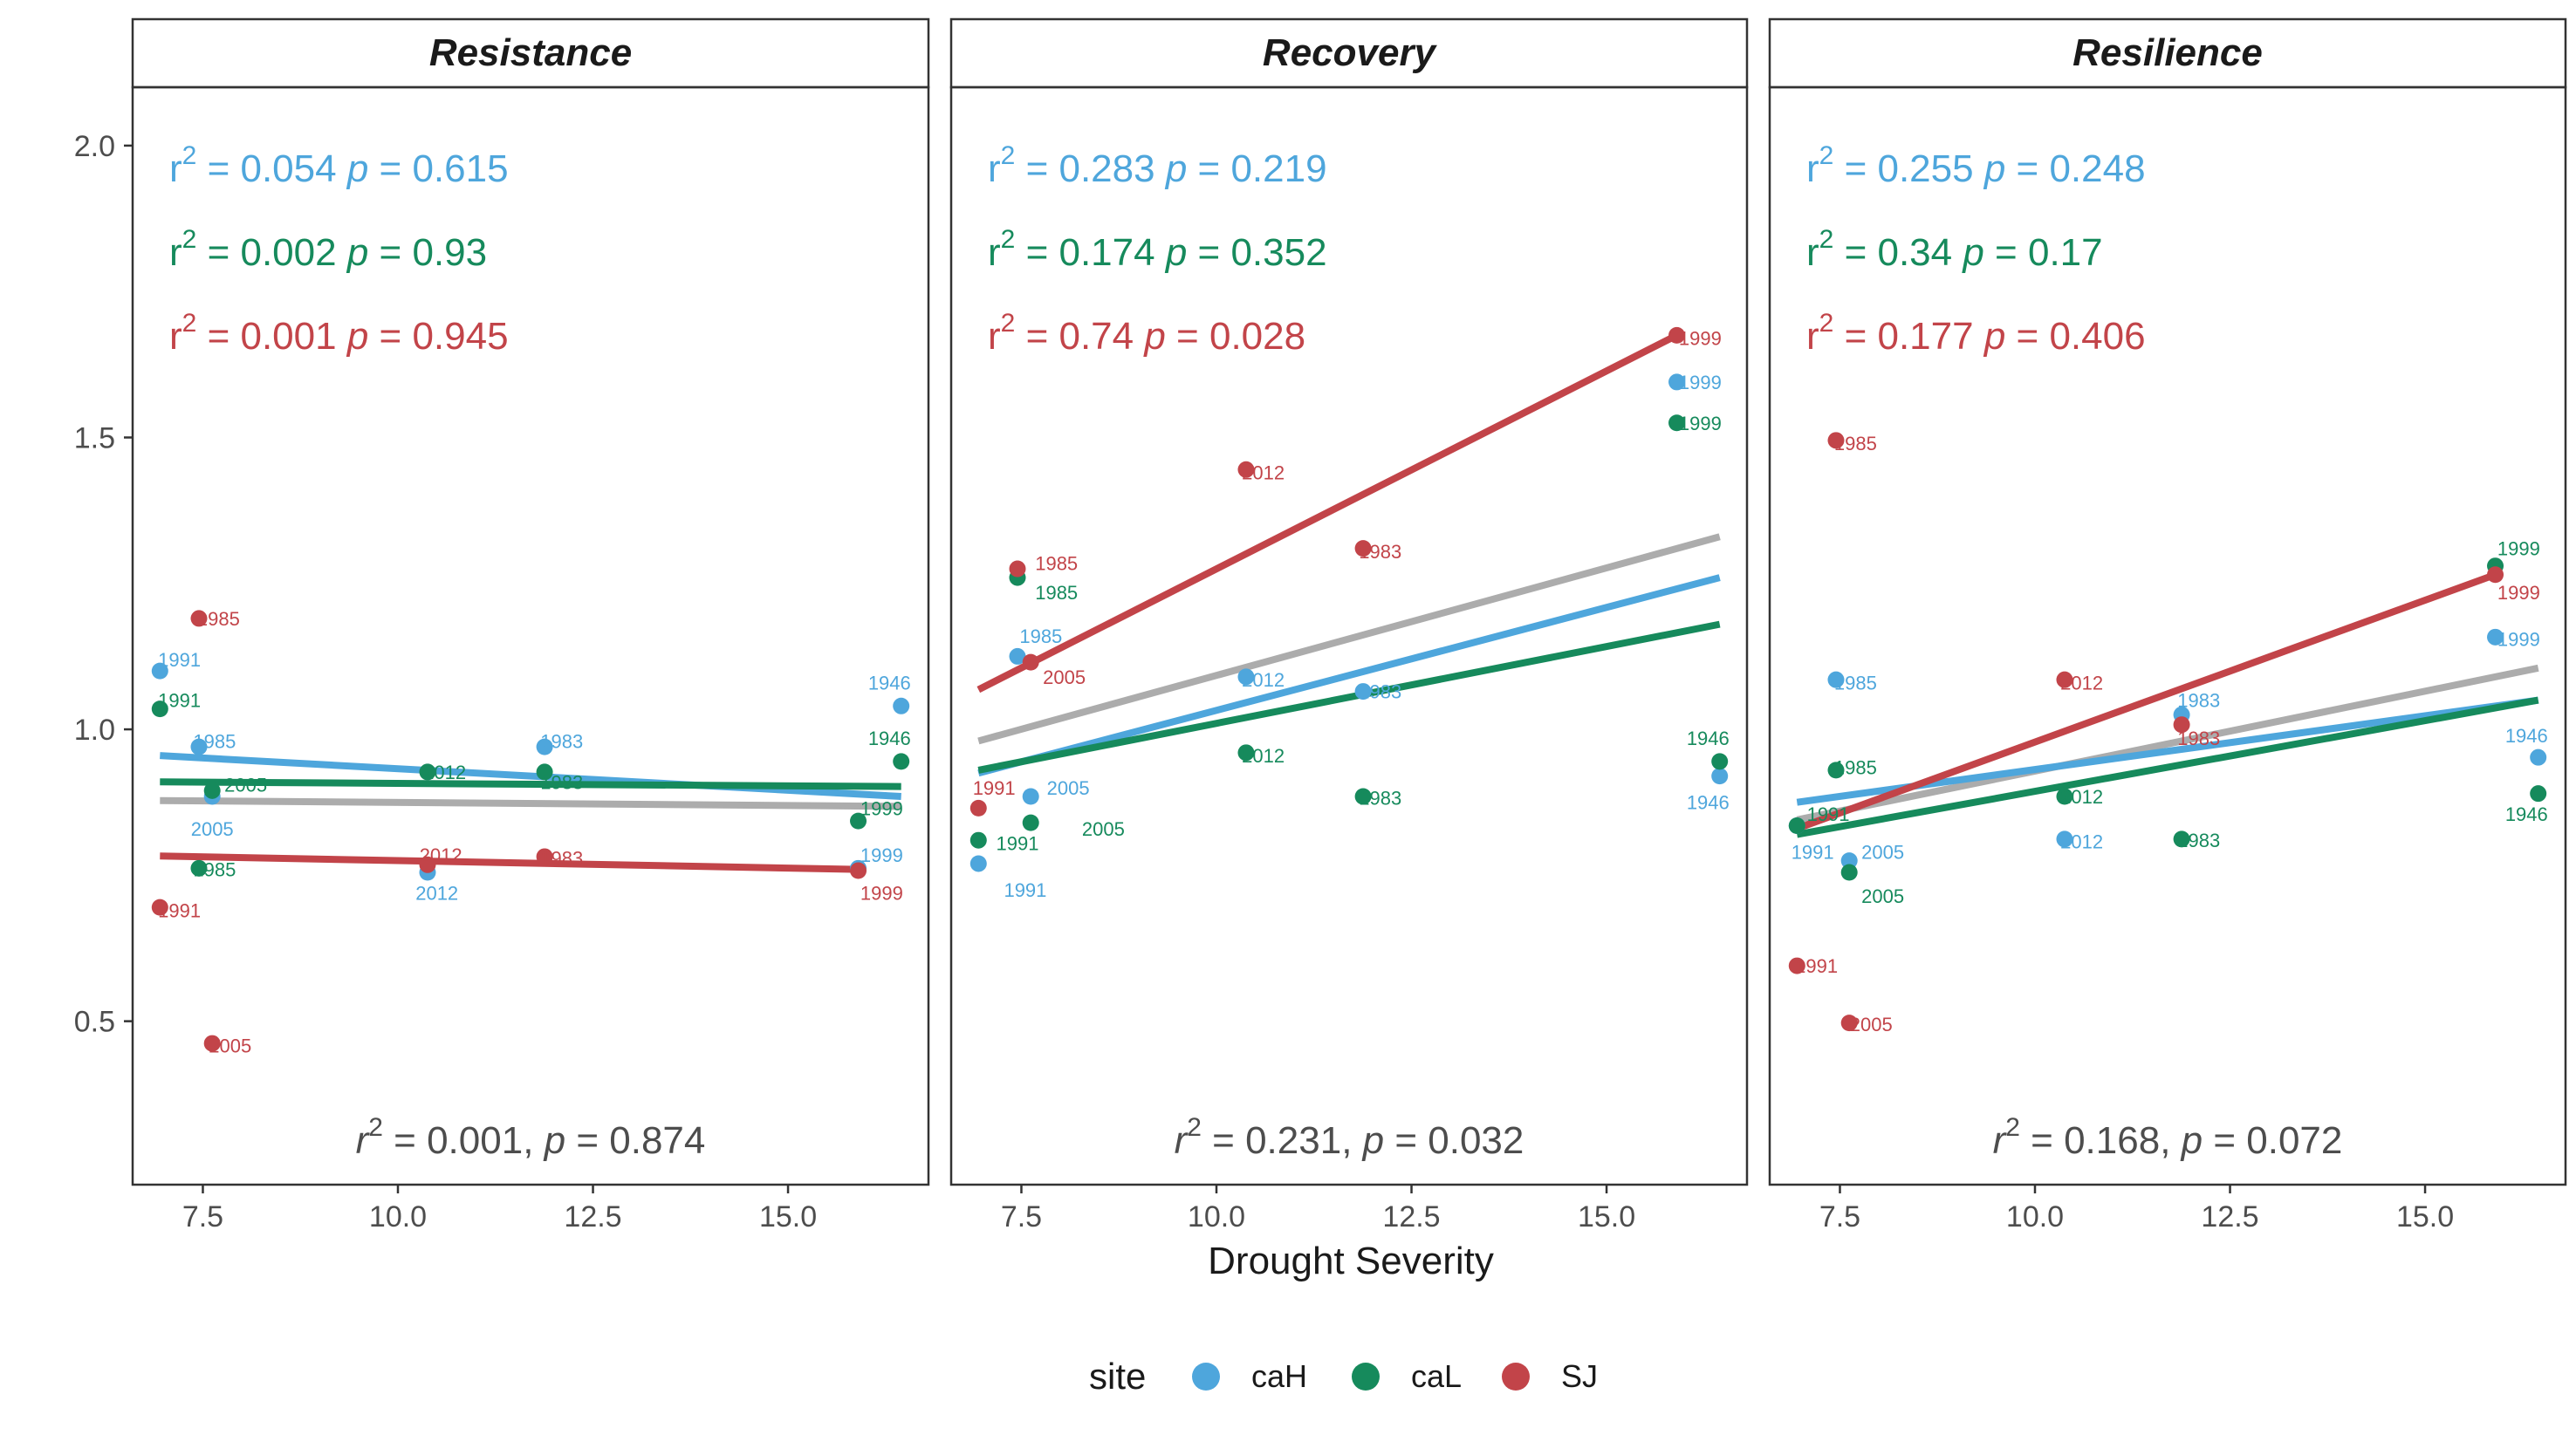 Image resolution: width=2576 pixels, height=1442 pixels. What do you see at coordinates (530, 803) in the screenshot?
I see `fit-line-all` at bounding box center [530, 803].